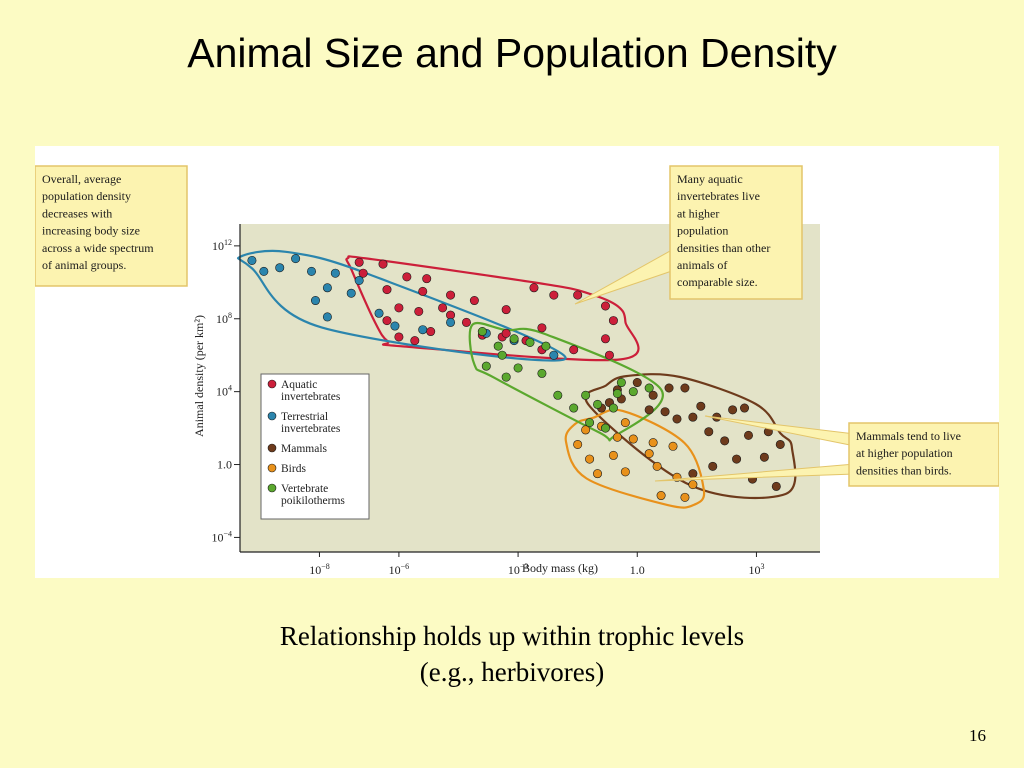  I want to click on legend-box, so click(315, 446).